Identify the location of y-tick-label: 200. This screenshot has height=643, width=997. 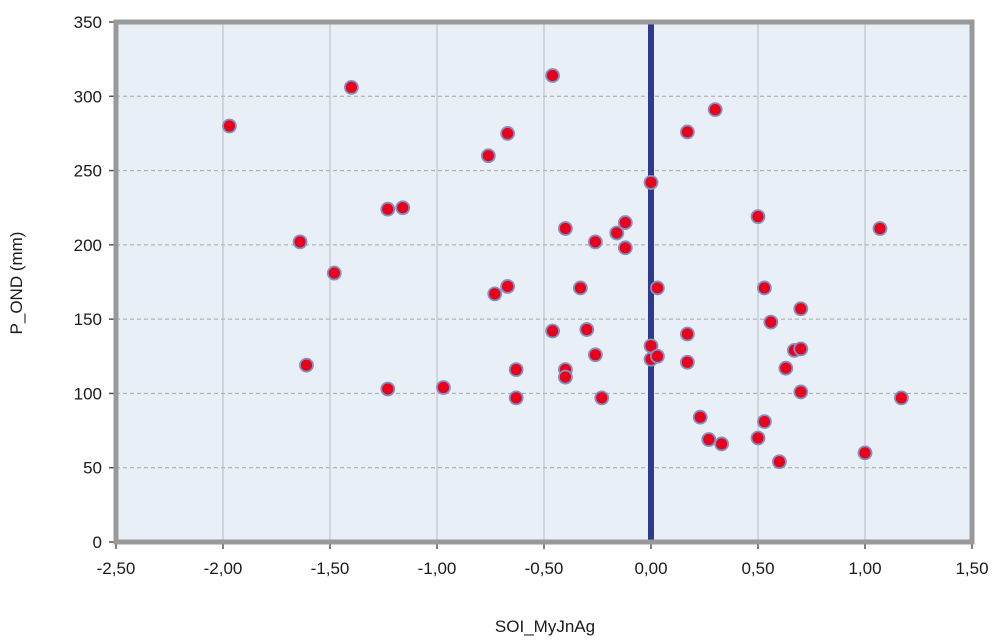
(88, 245).